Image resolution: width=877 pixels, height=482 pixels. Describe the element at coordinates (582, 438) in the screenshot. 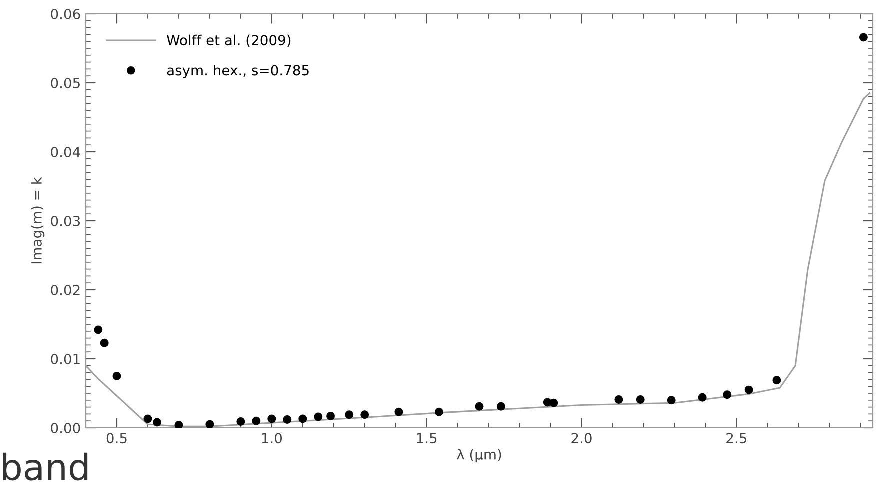

I see `x-tick-label: 2.0` at that location.